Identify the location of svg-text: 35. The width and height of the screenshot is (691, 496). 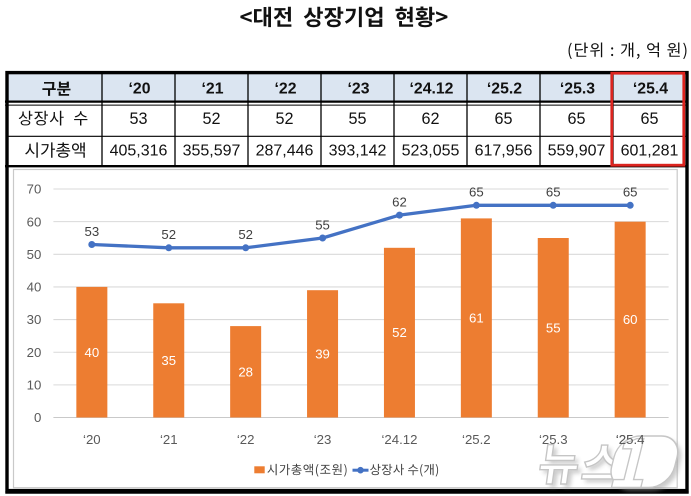
(168, 360).